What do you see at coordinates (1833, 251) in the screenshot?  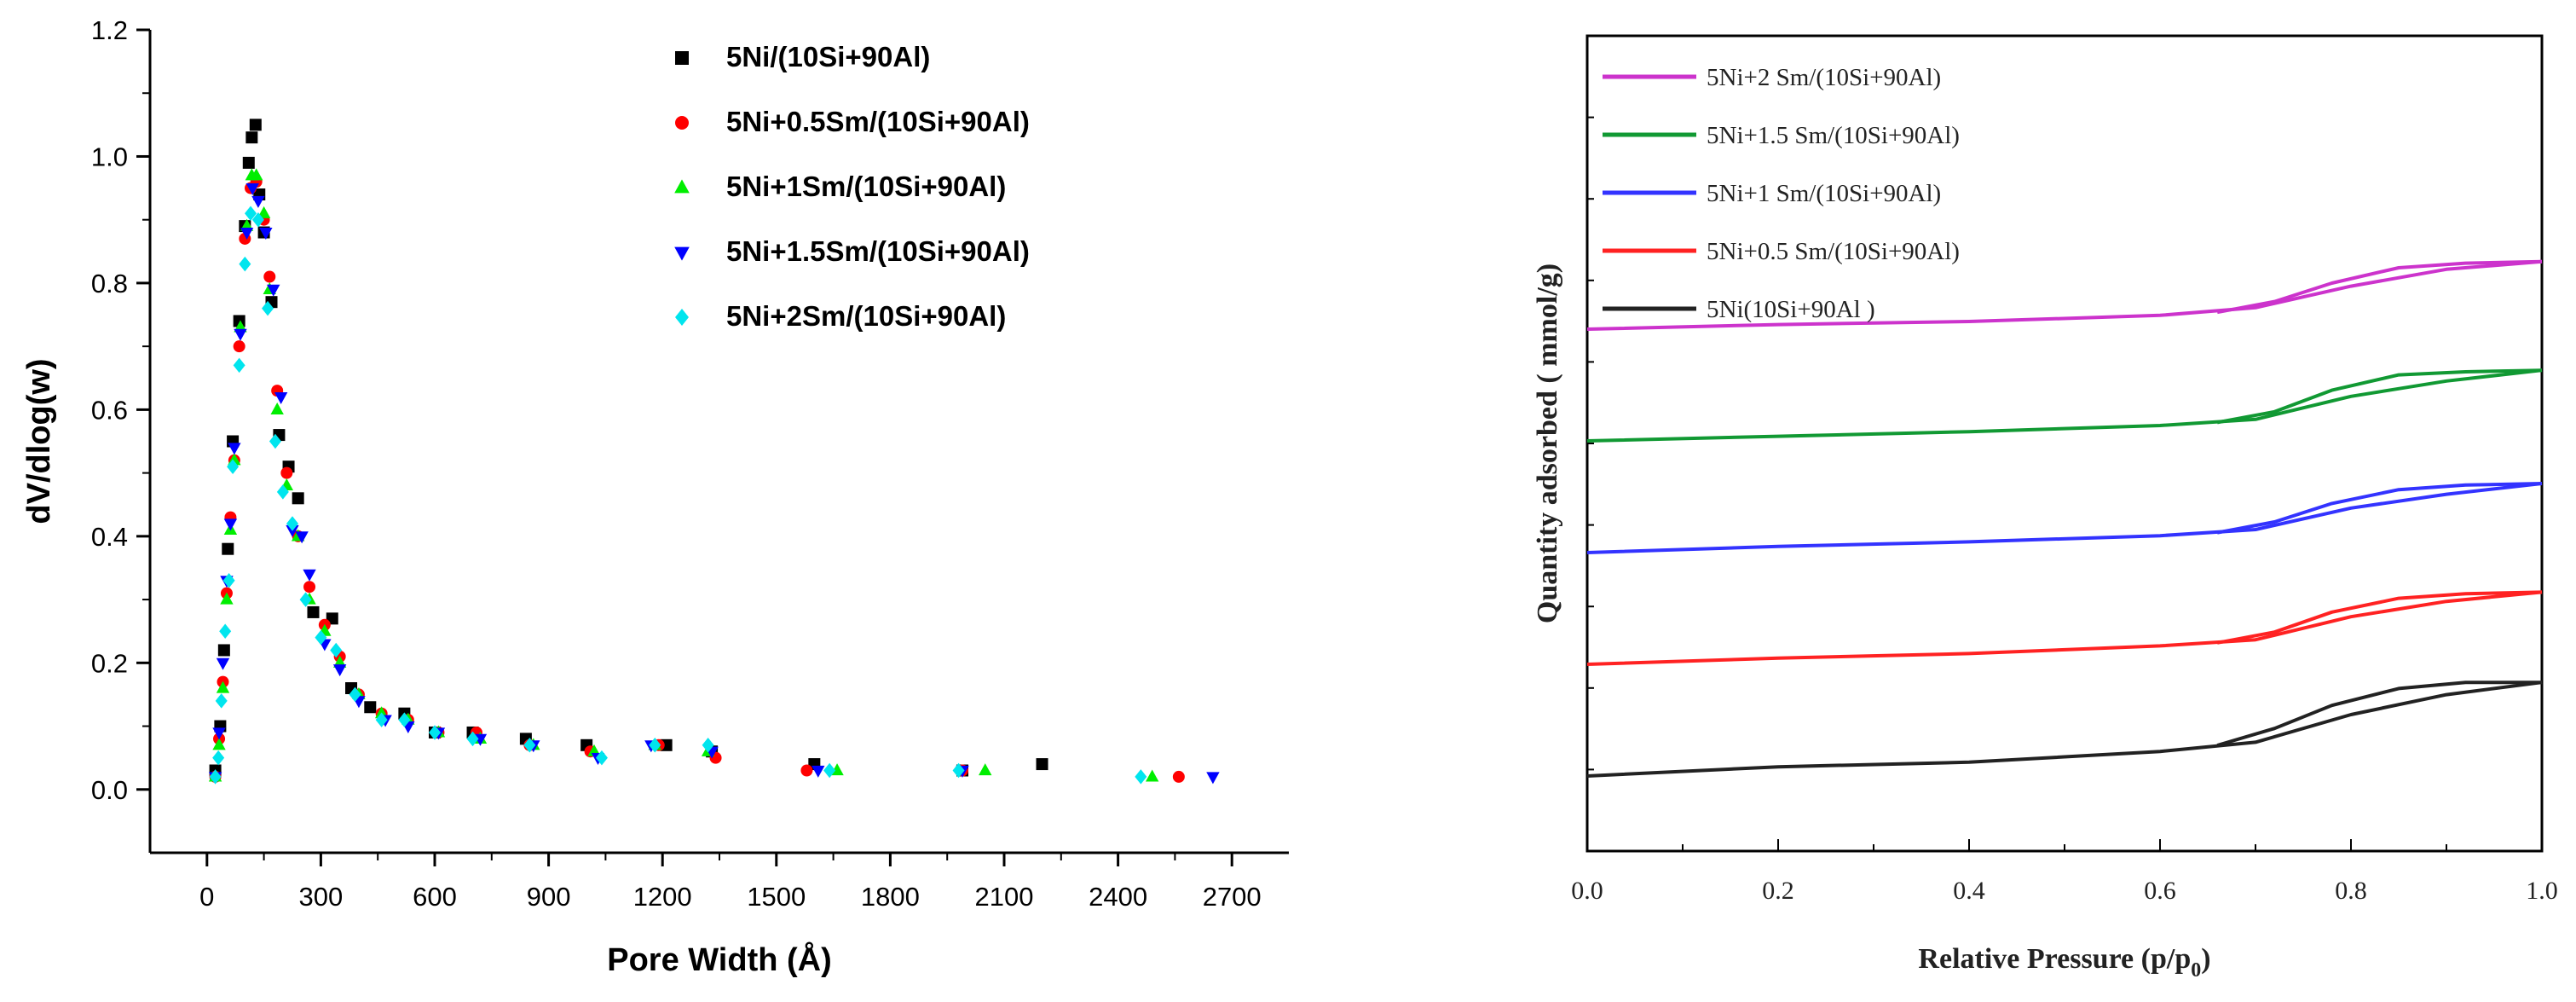 I see `legend-label: 5Ni+0.5 Sm/(10Si+90Al)` at bounding box center [1833, 251].